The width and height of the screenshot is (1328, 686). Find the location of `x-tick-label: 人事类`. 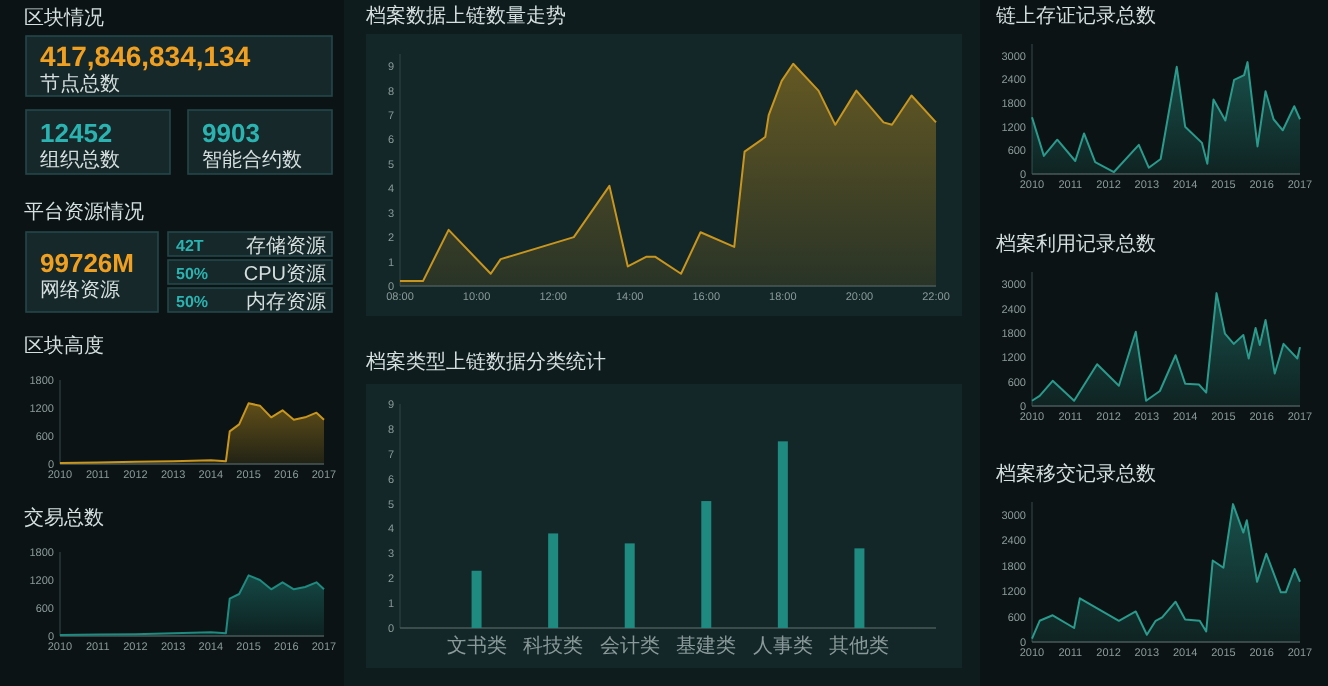

x-tick-label: 人事类 is located at coordinates (782, 646).